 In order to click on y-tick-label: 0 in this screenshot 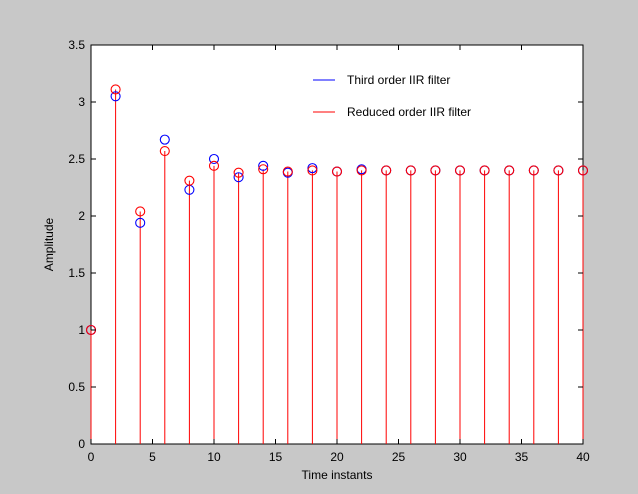, I will do `click(81, 444)`.